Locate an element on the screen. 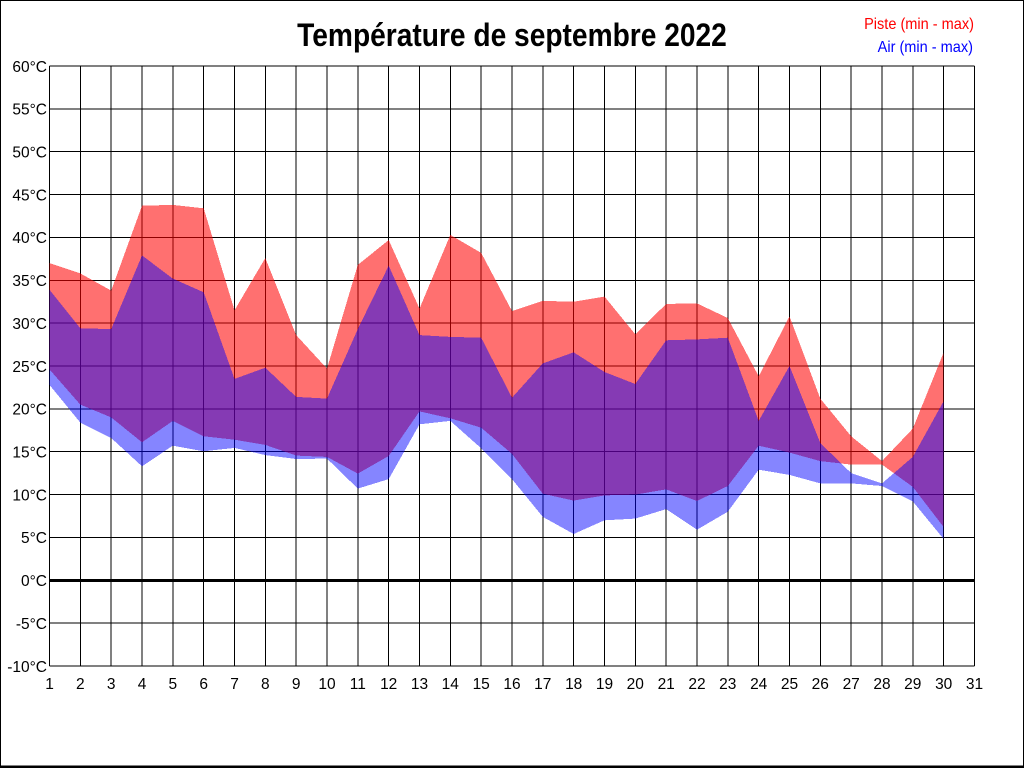 The width and height of the screenshot is (1024, 768). svg-text: 20 is located at coordinates (636, 684).